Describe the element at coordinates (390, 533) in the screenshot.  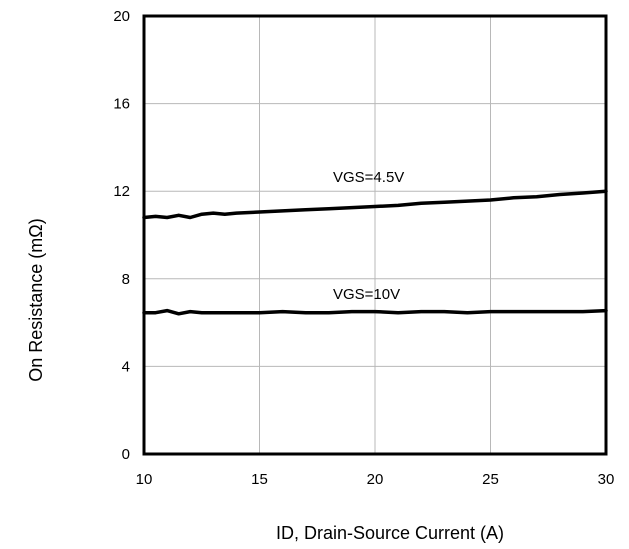
I see `x-axis-title: ID, Drain-Source Current (A)` at that location.